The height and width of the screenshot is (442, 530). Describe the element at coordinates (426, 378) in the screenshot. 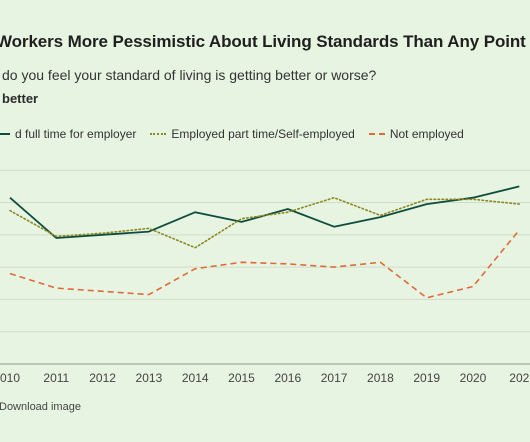

I see `x-tick-label: 2019` at that location.